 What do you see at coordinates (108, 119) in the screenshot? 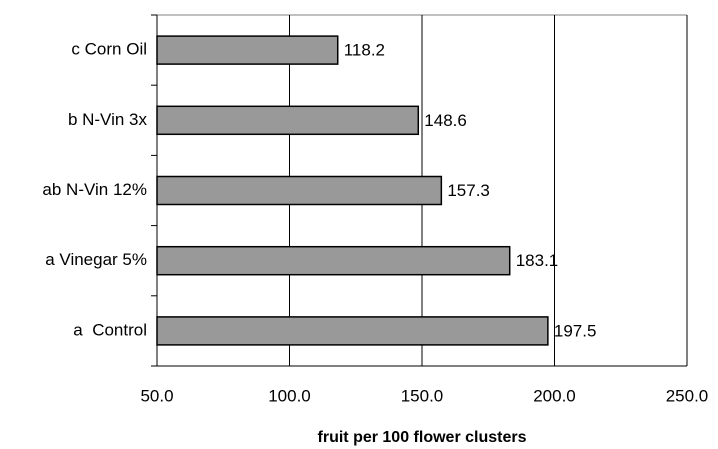
I see `y-tick-label: b N-Vin 3x` at bounding box center [108, 119].